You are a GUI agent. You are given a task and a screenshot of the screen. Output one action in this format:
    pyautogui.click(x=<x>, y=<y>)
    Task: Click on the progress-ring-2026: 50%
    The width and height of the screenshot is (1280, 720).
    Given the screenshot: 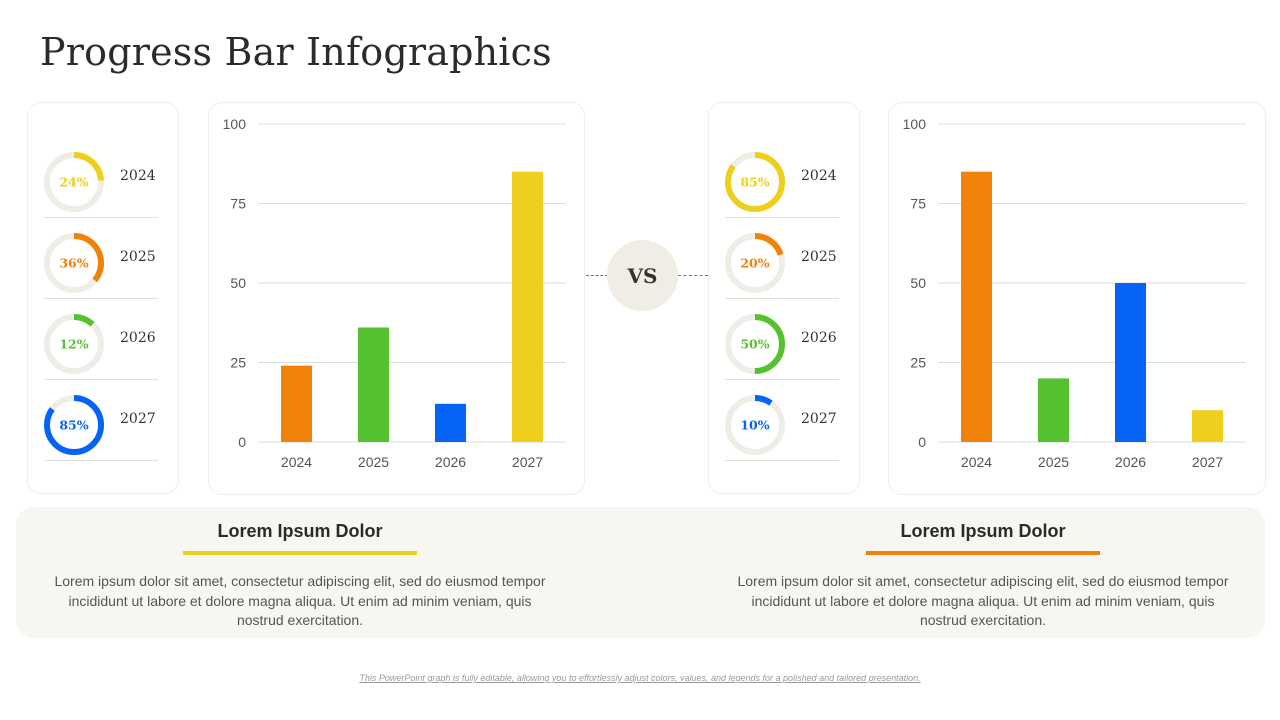 What is the action you would take?
    pyautogui.click(x=755, y=344)
    